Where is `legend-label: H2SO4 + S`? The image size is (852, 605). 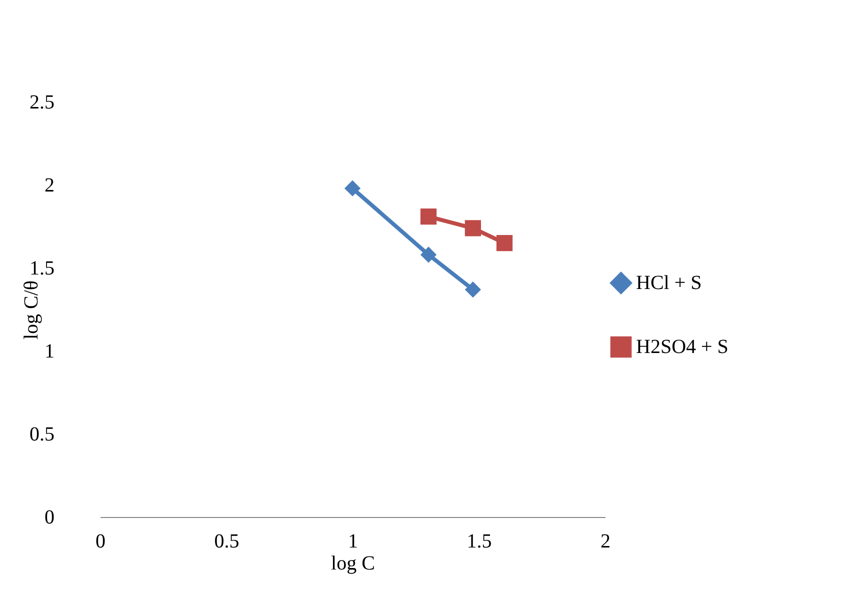
legend-label: H2SO4 + S is located at coordinates (682, 347).